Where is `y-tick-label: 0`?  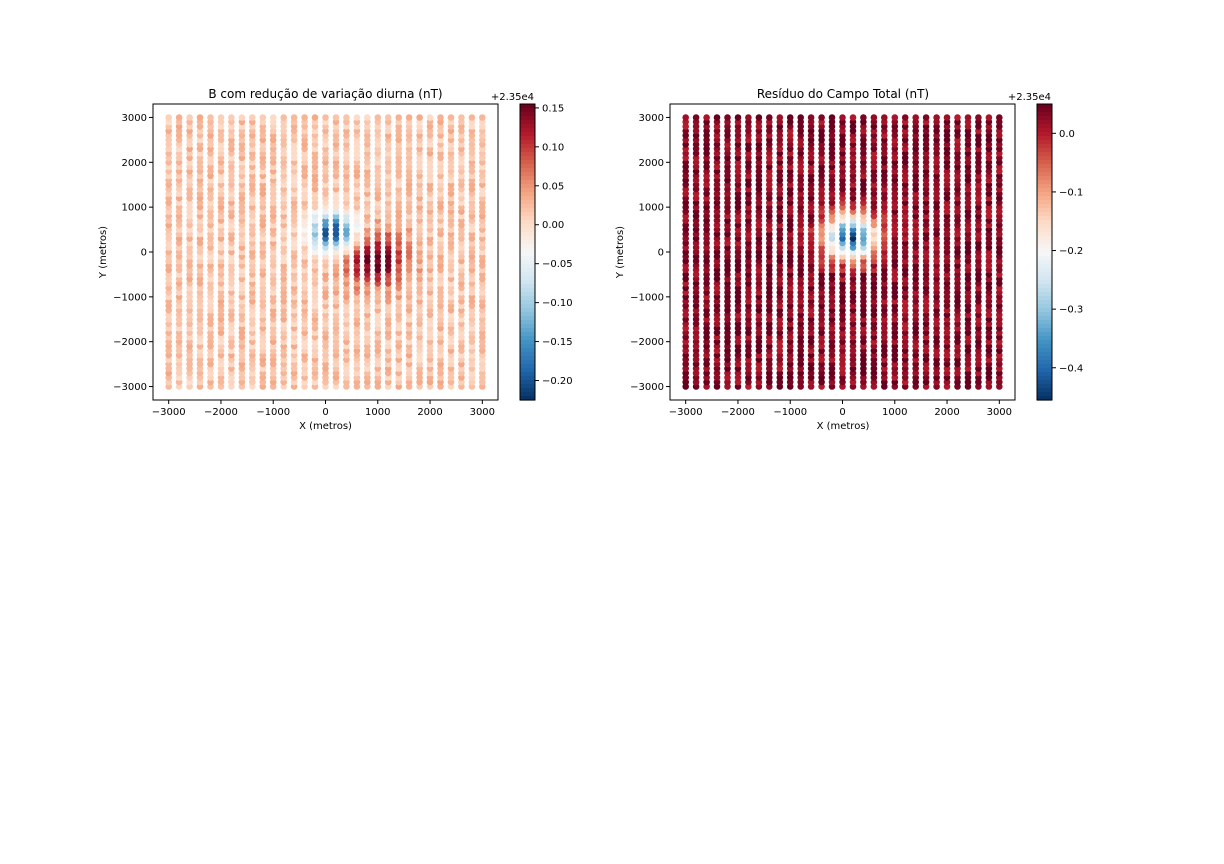 y-tick-label: 0 is located at coordinates (144, 253).